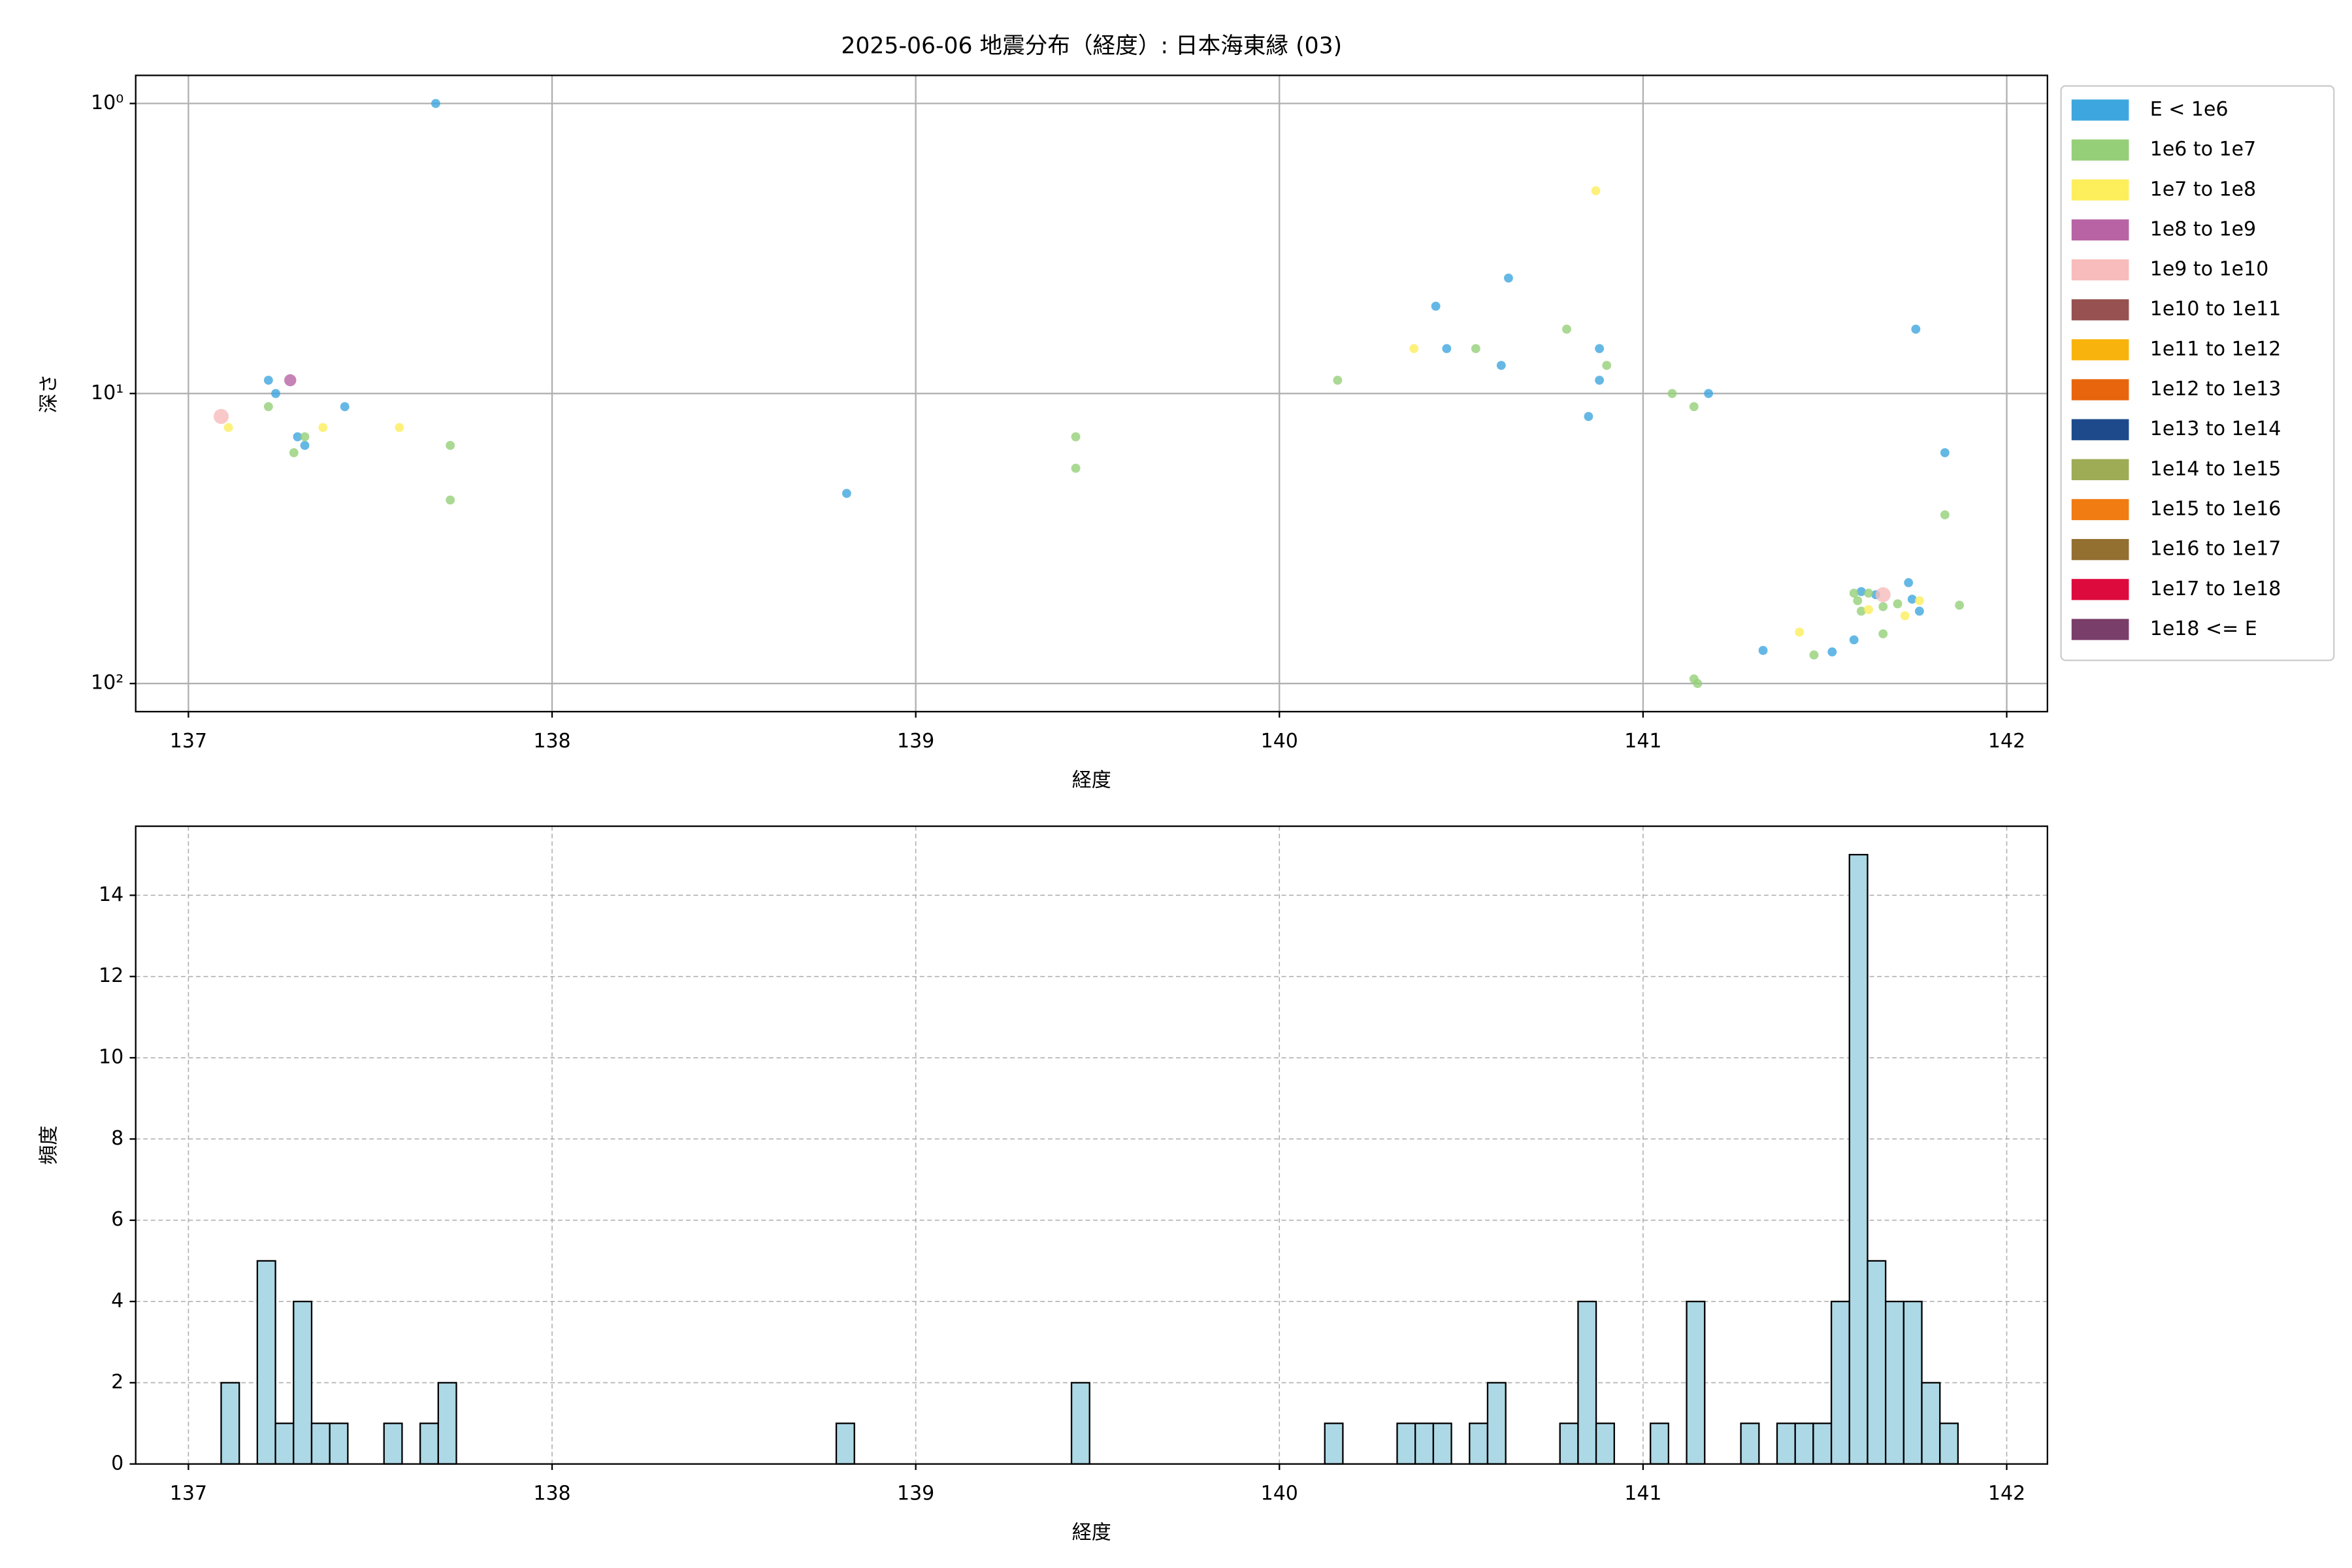 The height and width of the screenshot is (1568, 2352). Describe the element at coordinates (2215, 428) in the screenshot. I see `legend-label: 1e13 to 1e14` at that location.